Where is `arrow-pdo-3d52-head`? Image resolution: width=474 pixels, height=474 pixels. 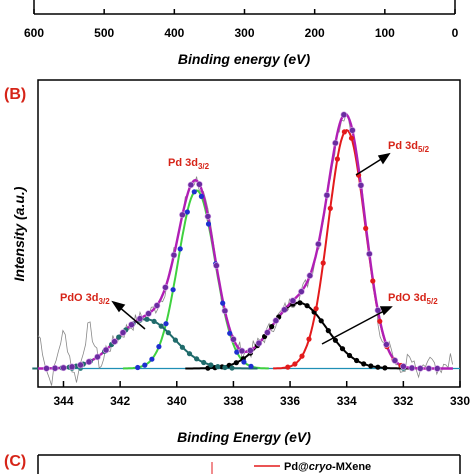
arrow-pdo-3d52-head is located at coordinates (386, 311).